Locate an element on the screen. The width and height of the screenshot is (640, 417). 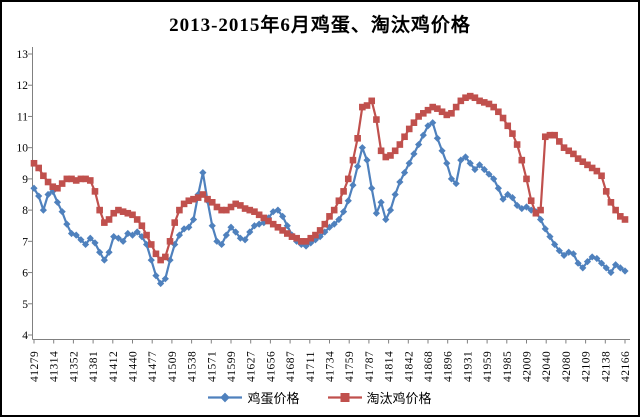
x-axis-tick-label: 41571 is located at coordinates (212, 366).